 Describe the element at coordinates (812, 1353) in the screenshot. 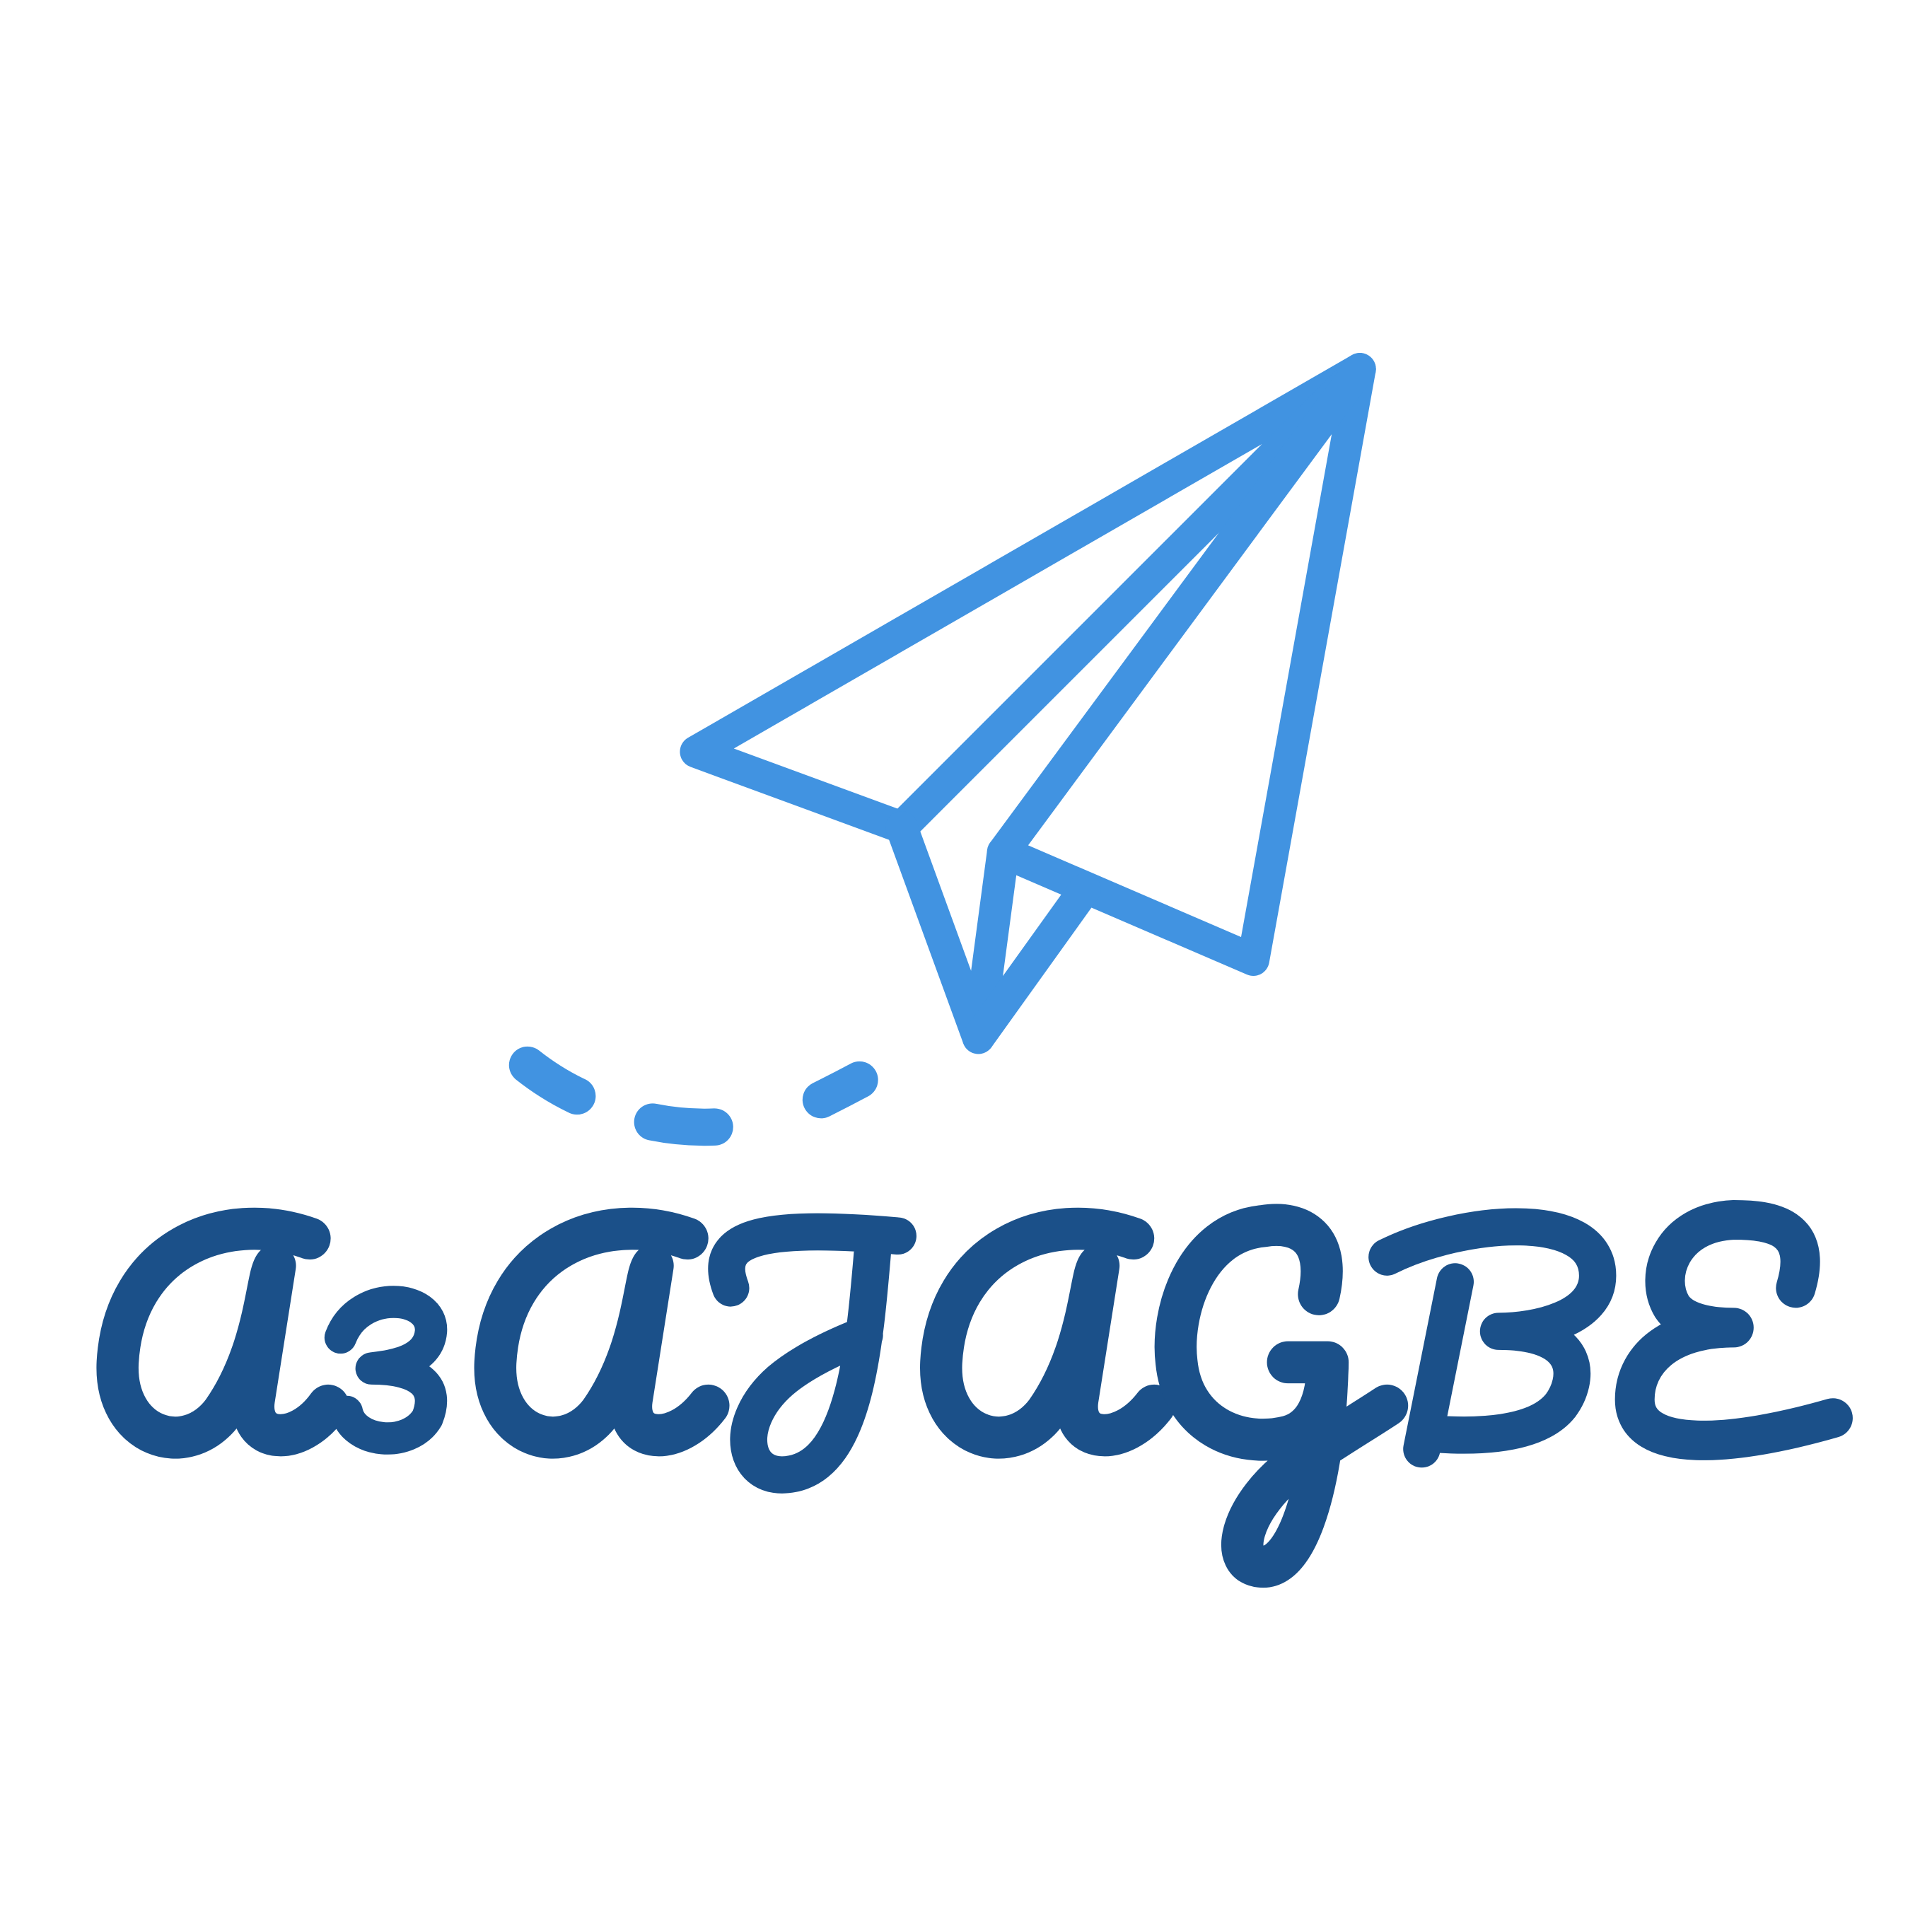

I see `letter-el` at that location.